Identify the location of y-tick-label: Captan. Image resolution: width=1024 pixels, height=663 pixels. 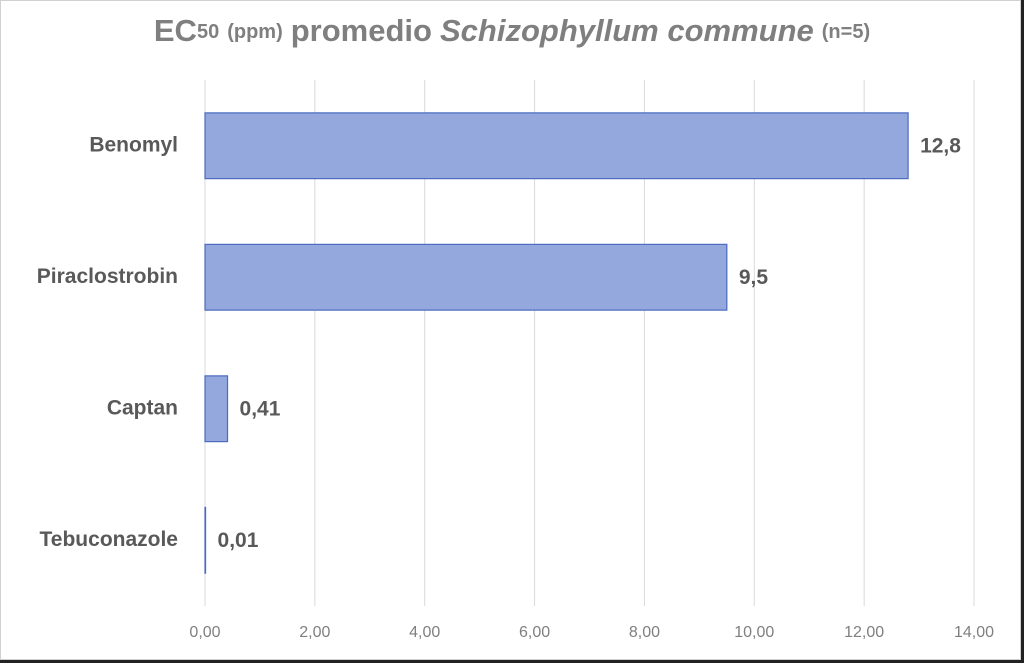
(142, 407).